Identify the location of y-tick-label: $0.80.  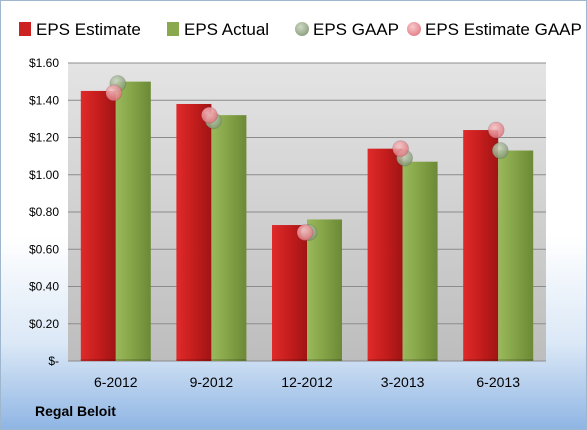
(44, 212).